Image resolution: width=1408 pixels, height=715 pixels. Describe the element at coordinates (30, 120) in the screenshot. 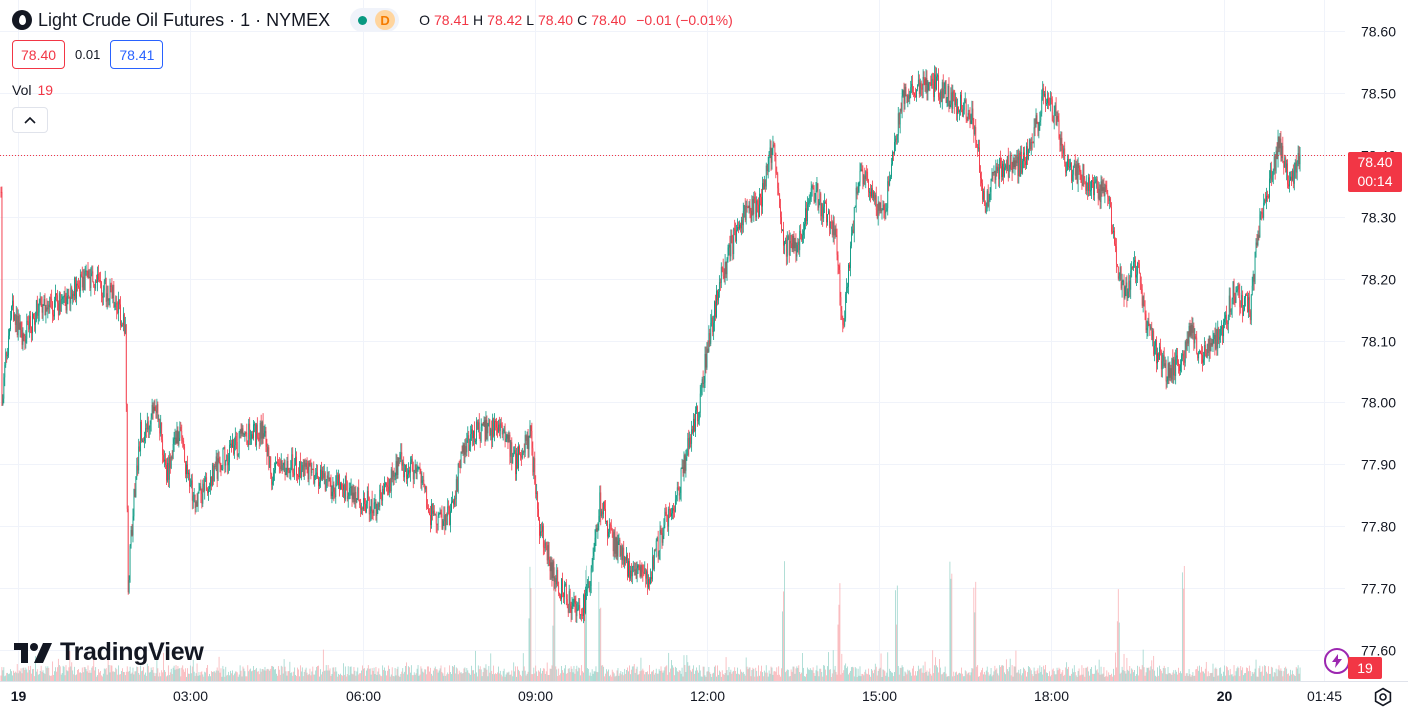

I see `collapse-legend-button` at that location.